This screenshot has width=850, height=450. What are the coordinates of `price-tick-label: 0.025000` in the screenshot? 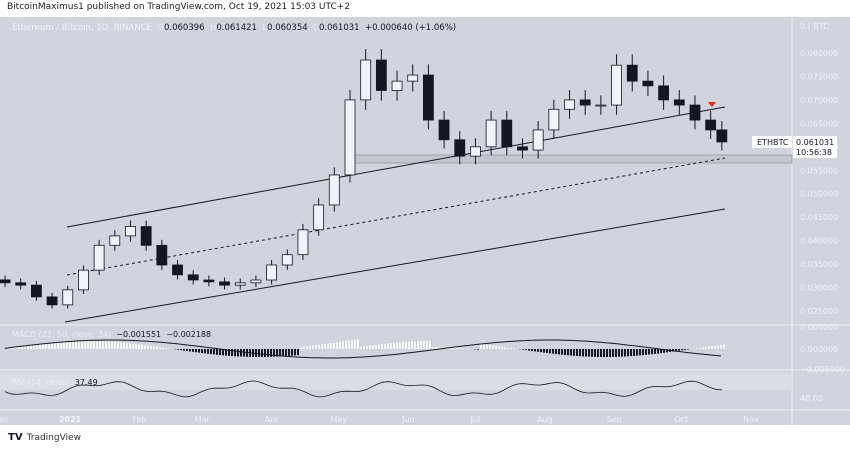 It's located at (819, 311).